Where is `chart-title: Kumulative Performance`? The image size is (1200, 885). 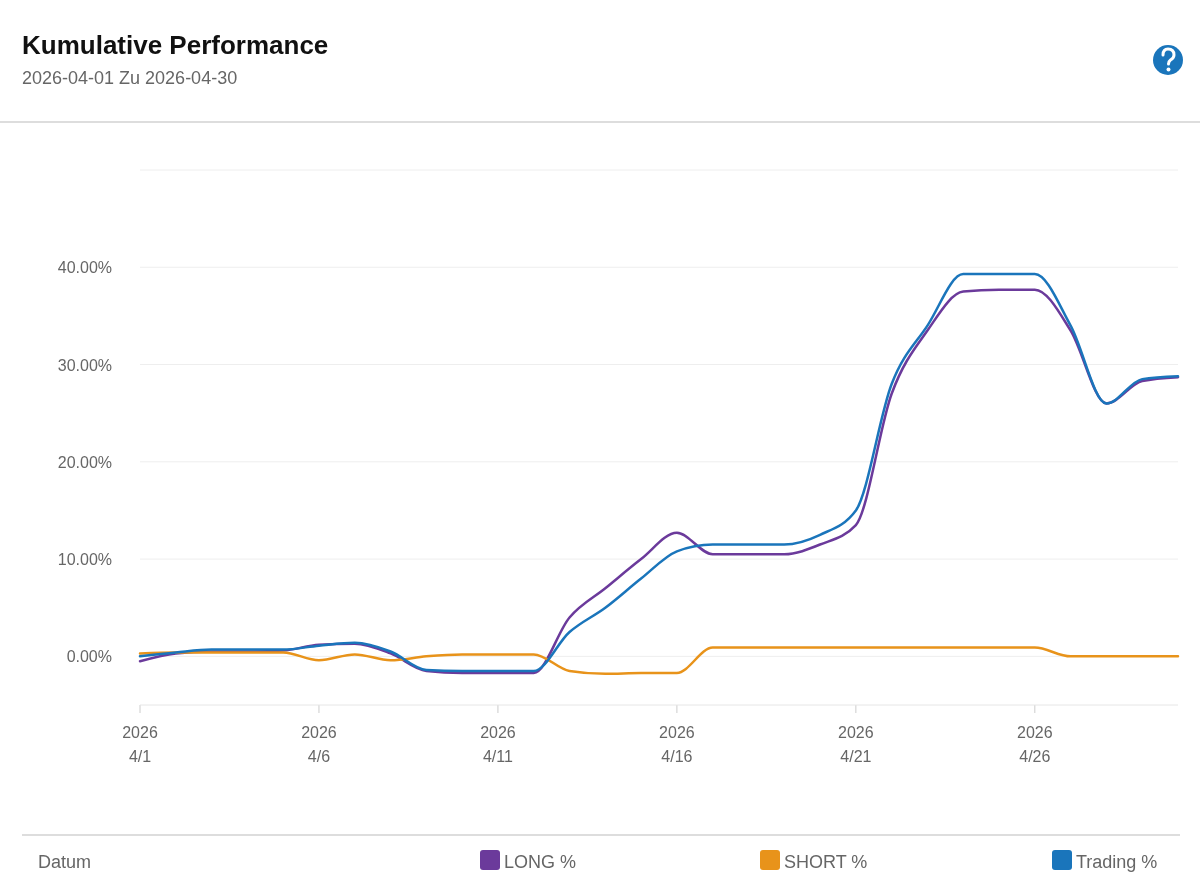
chart-title: Kumulative Performance is located at coordinates (175, 45).